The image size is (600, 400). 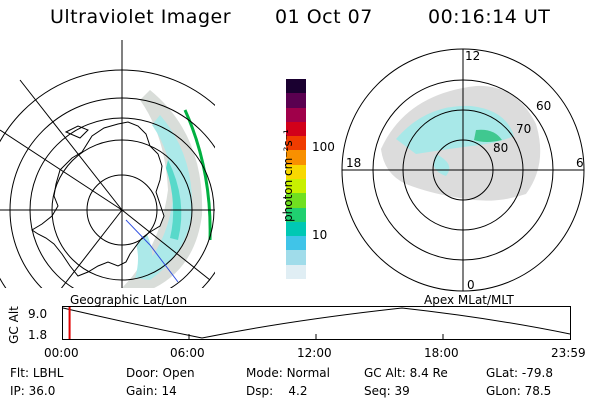 What do you see at coordinates (320, 235) in the screenshot?
I see `colorbar-tick-10: 10` at bounding box center [320, 235].